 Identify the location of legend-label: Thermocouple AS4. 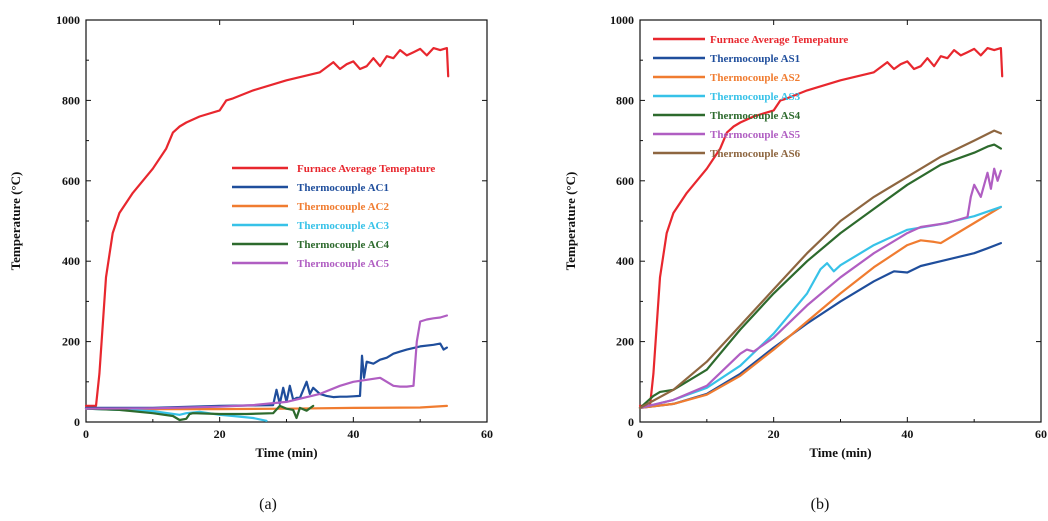
(755, 116).